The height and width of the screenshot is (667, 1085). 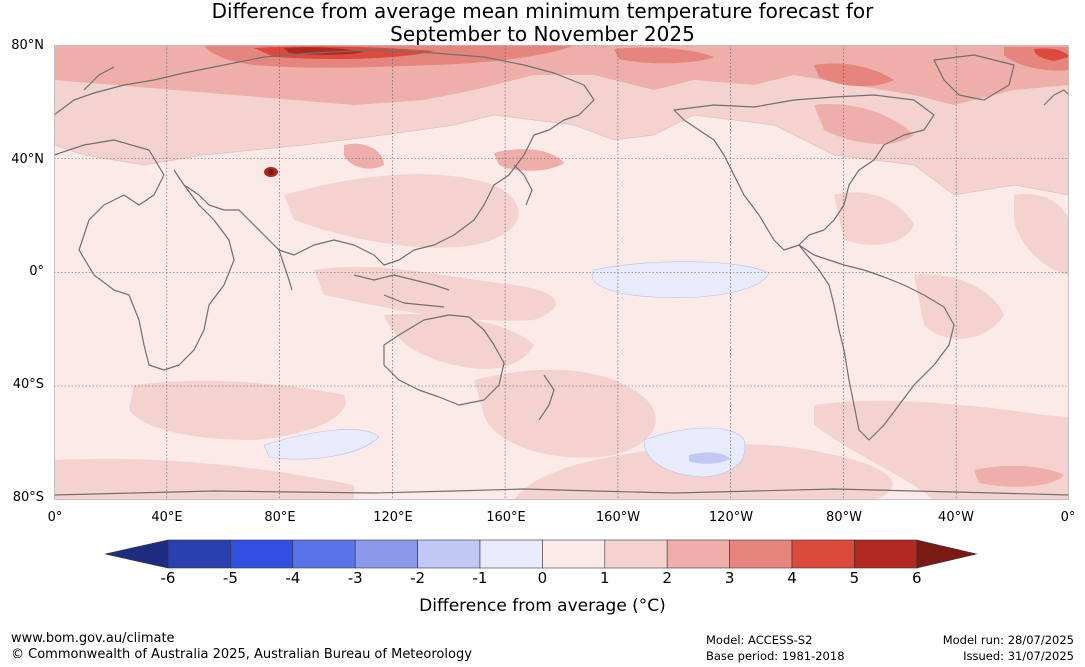 What do you see at coordinates (542, 606) in the screenshot?
I see `colorbar-label: Difference from average (°C)` at bounding box center [542, 606].